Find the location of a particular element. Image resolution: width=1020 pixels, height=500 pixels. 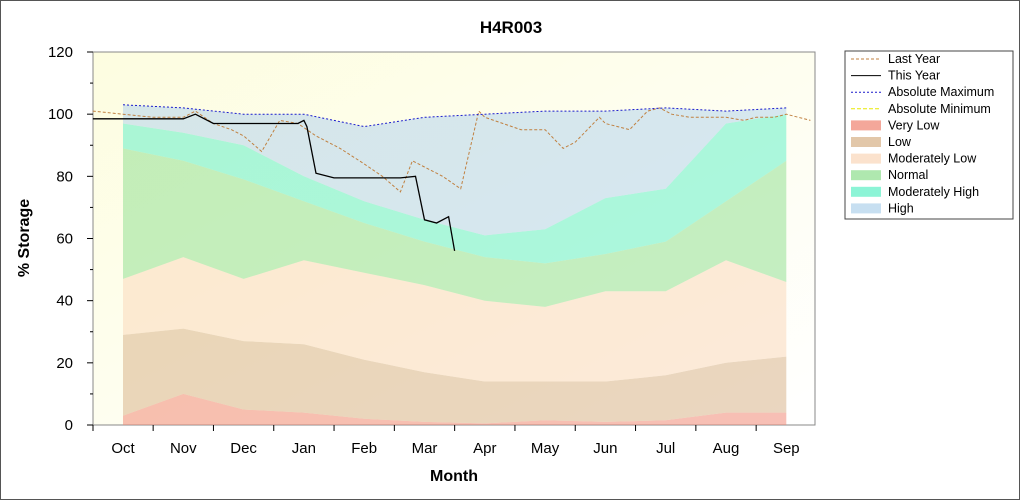

x-tick-label: Aug is located at coordinates (726, 448).